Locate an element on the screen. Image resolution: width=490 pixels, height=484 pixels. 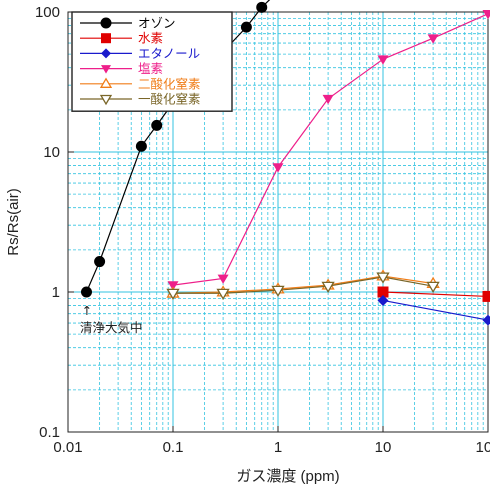
legend-label: 水素 is located at coordinates (150, 38).